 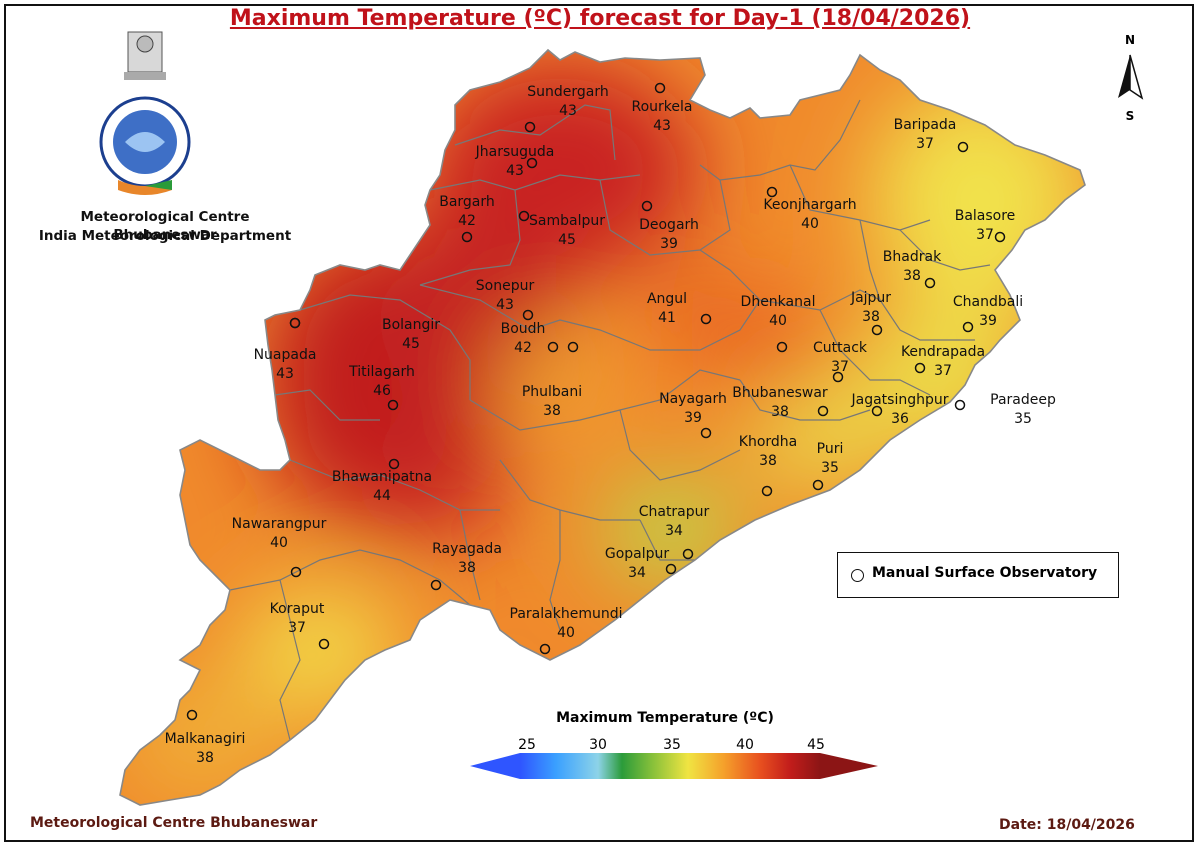 I want to click on station-label: Dhenkanal 40, so click(x=778, y=312).